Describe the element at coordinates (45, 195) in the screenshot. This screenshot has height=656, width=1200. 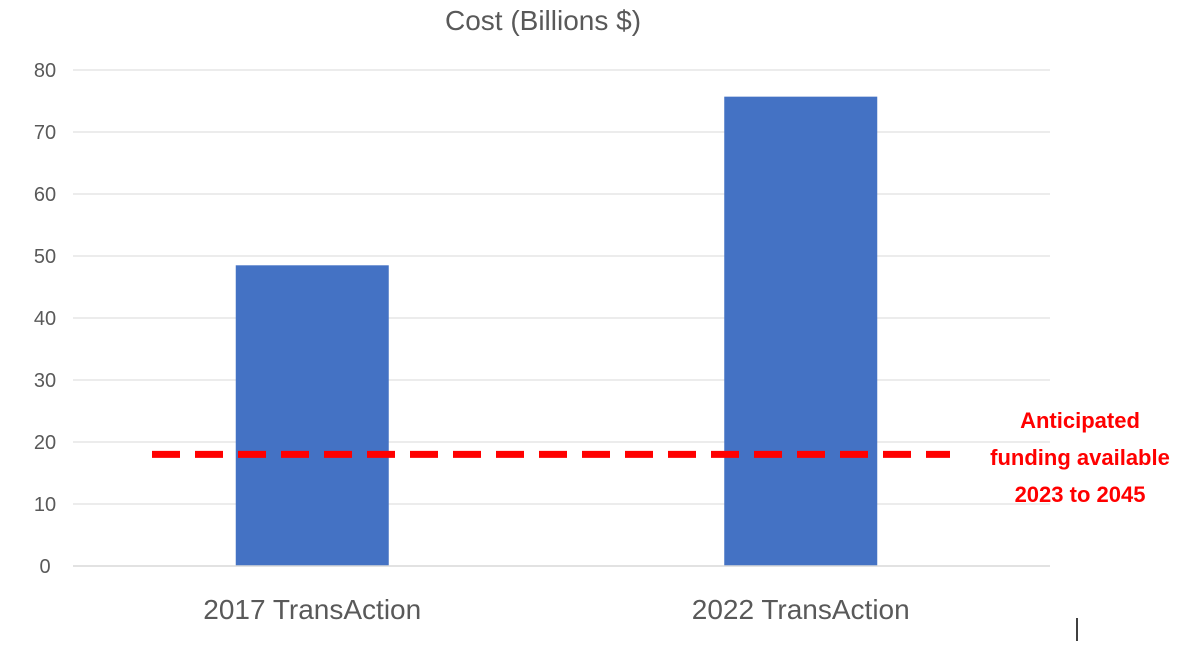
I see `y-tick-label: 60` at that location.